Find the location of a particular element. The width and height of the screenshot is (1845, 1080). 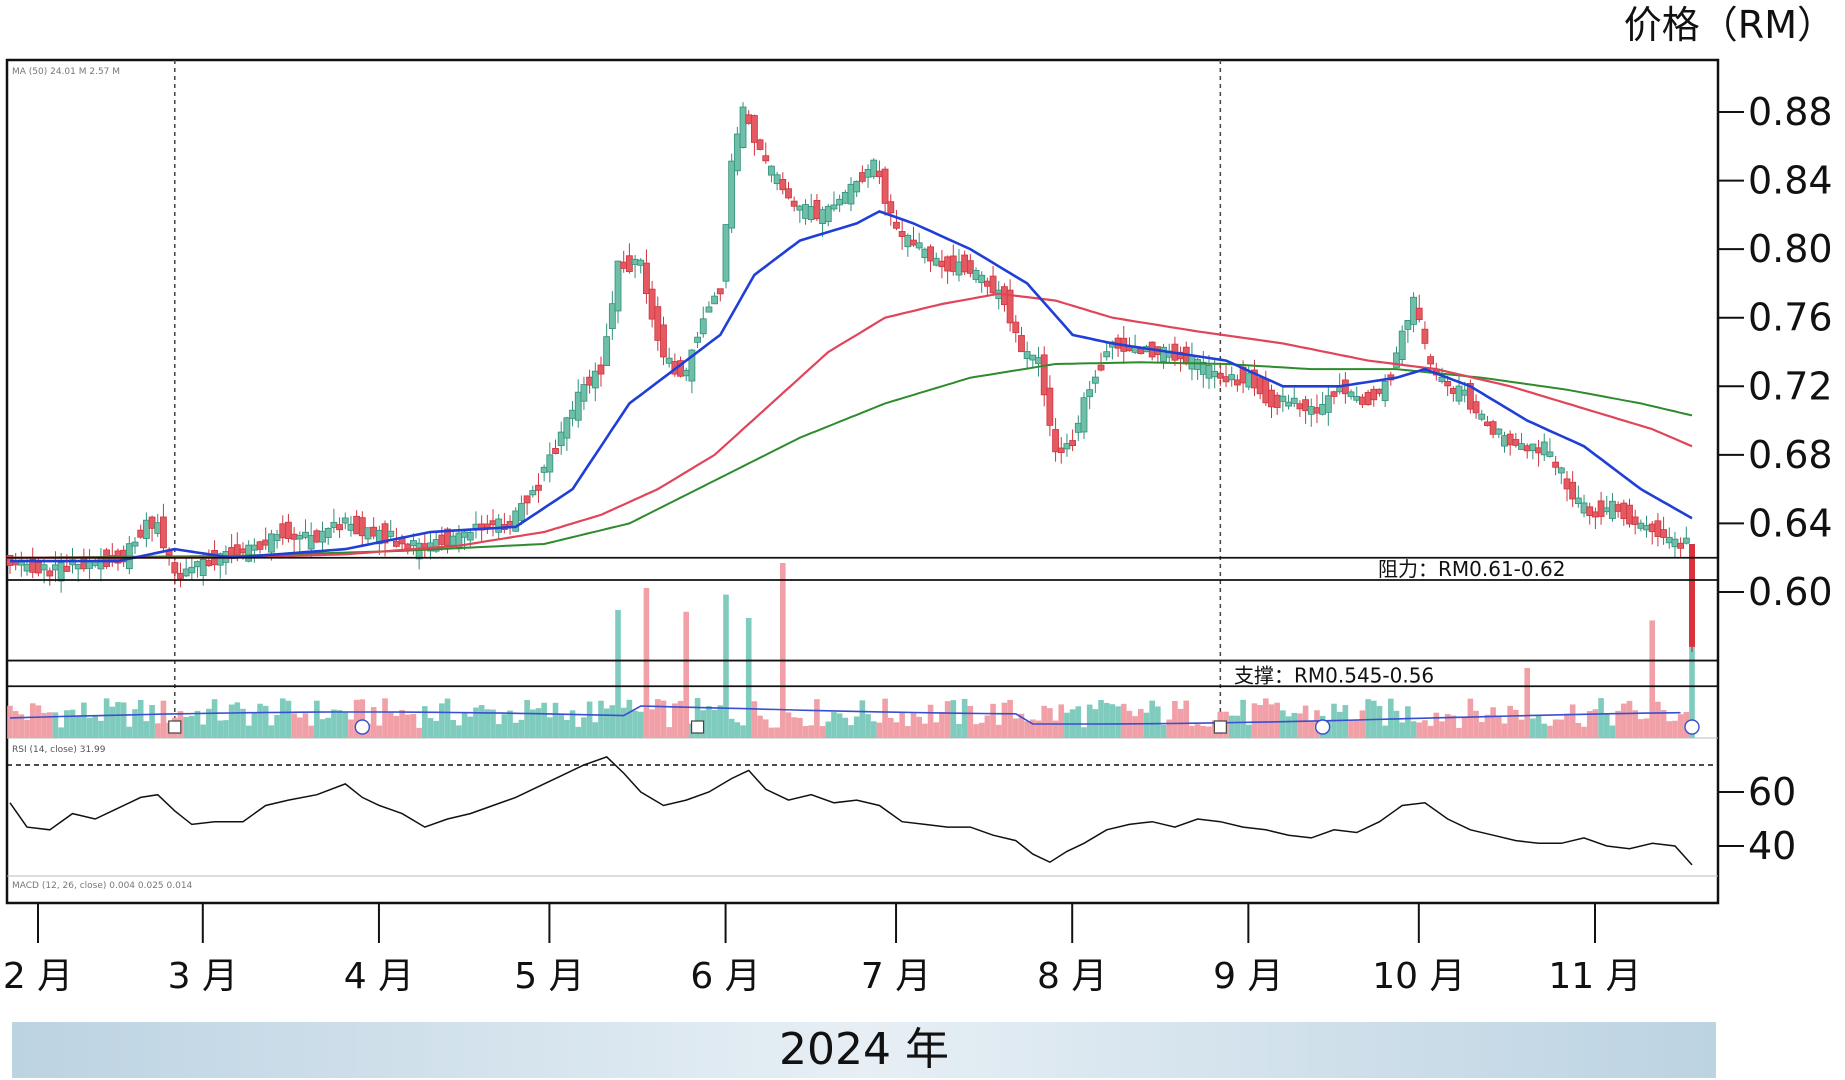

final-candle is located at coordinates (1692, 595).